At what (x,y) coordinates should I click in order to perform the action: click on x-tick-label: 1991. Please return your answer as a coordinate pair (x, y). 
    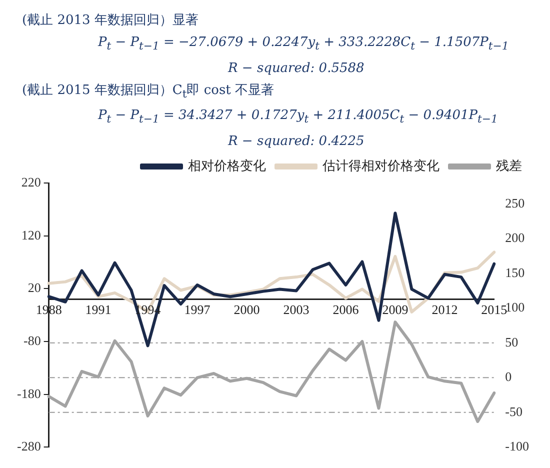
    Looking at the image, I should click on (98, 310).